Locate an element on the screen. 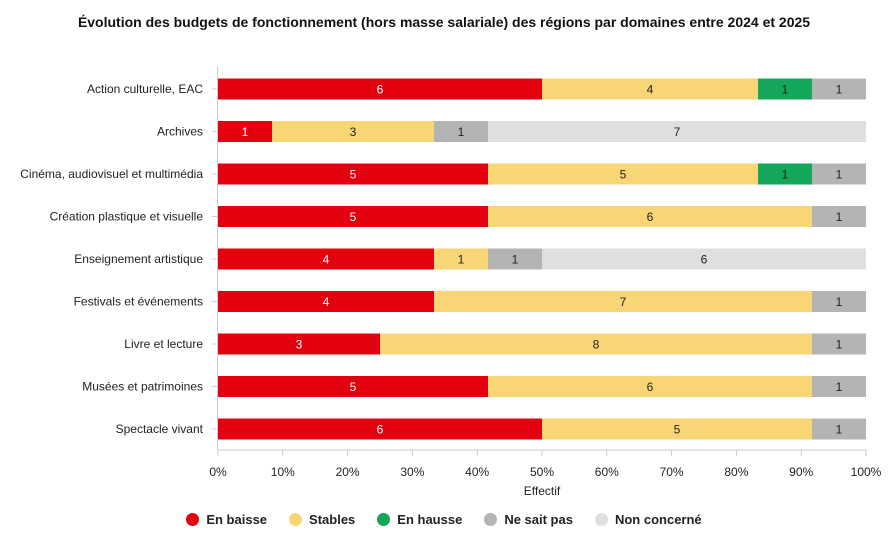 This screenshot has height=552, width=888. data-label: 8 is located at coordinates (596, 345).